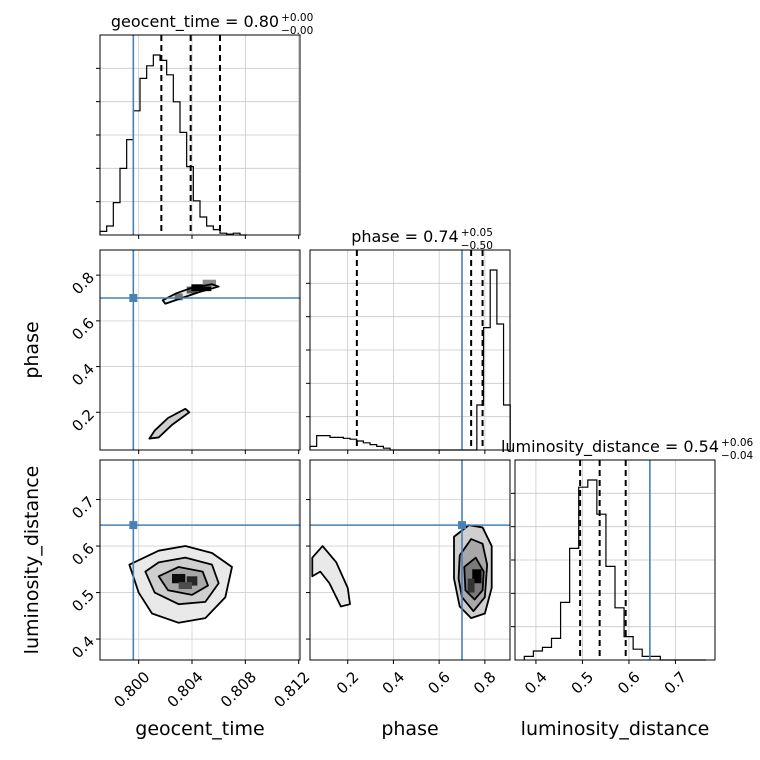  Describe the element at coordinates (676, 683) in the screenshot. I see `x-tick-label: 0.7` at that location.